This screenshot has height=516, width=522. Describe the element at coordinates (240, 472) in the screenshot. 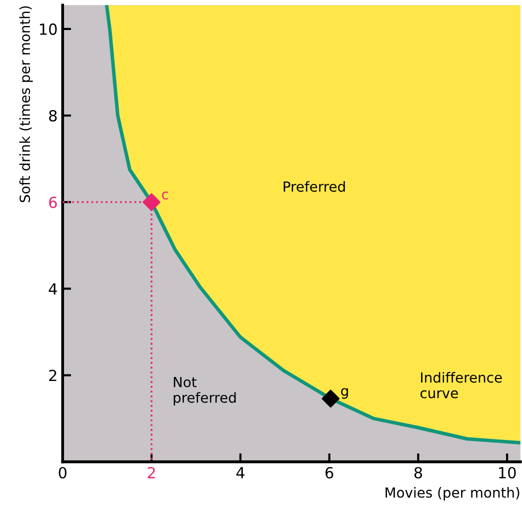

I see `x-tick-label: 4` at that location.